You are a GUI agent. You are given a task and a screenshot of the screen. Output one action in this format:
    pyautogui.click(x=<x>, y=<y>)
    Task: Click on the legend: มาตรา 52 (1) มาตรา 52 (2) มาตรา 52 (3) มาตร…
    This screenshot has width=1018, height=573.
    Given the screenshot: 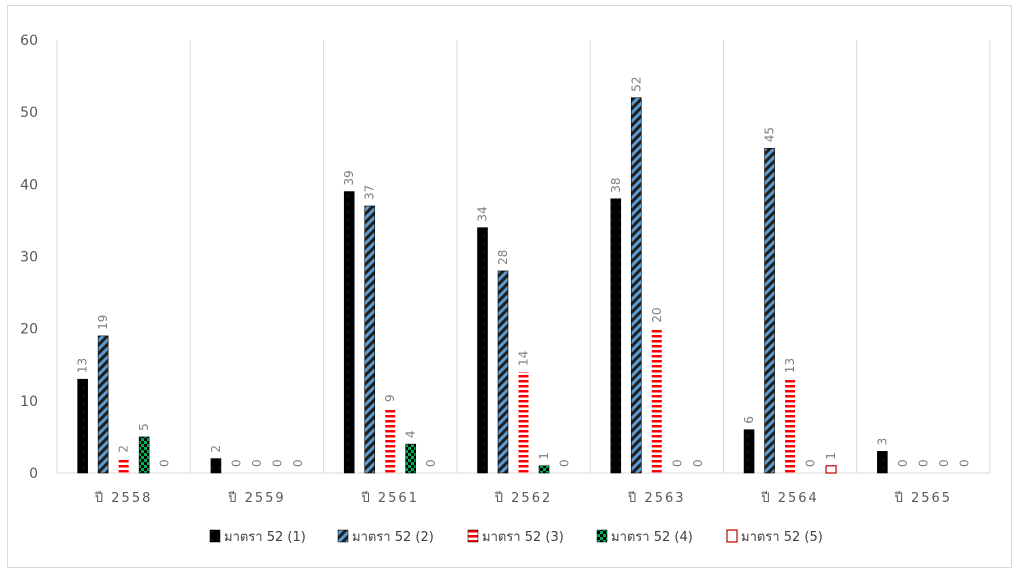 What is the action you would take?
    pyautogui.click(x=516, y=537)
    